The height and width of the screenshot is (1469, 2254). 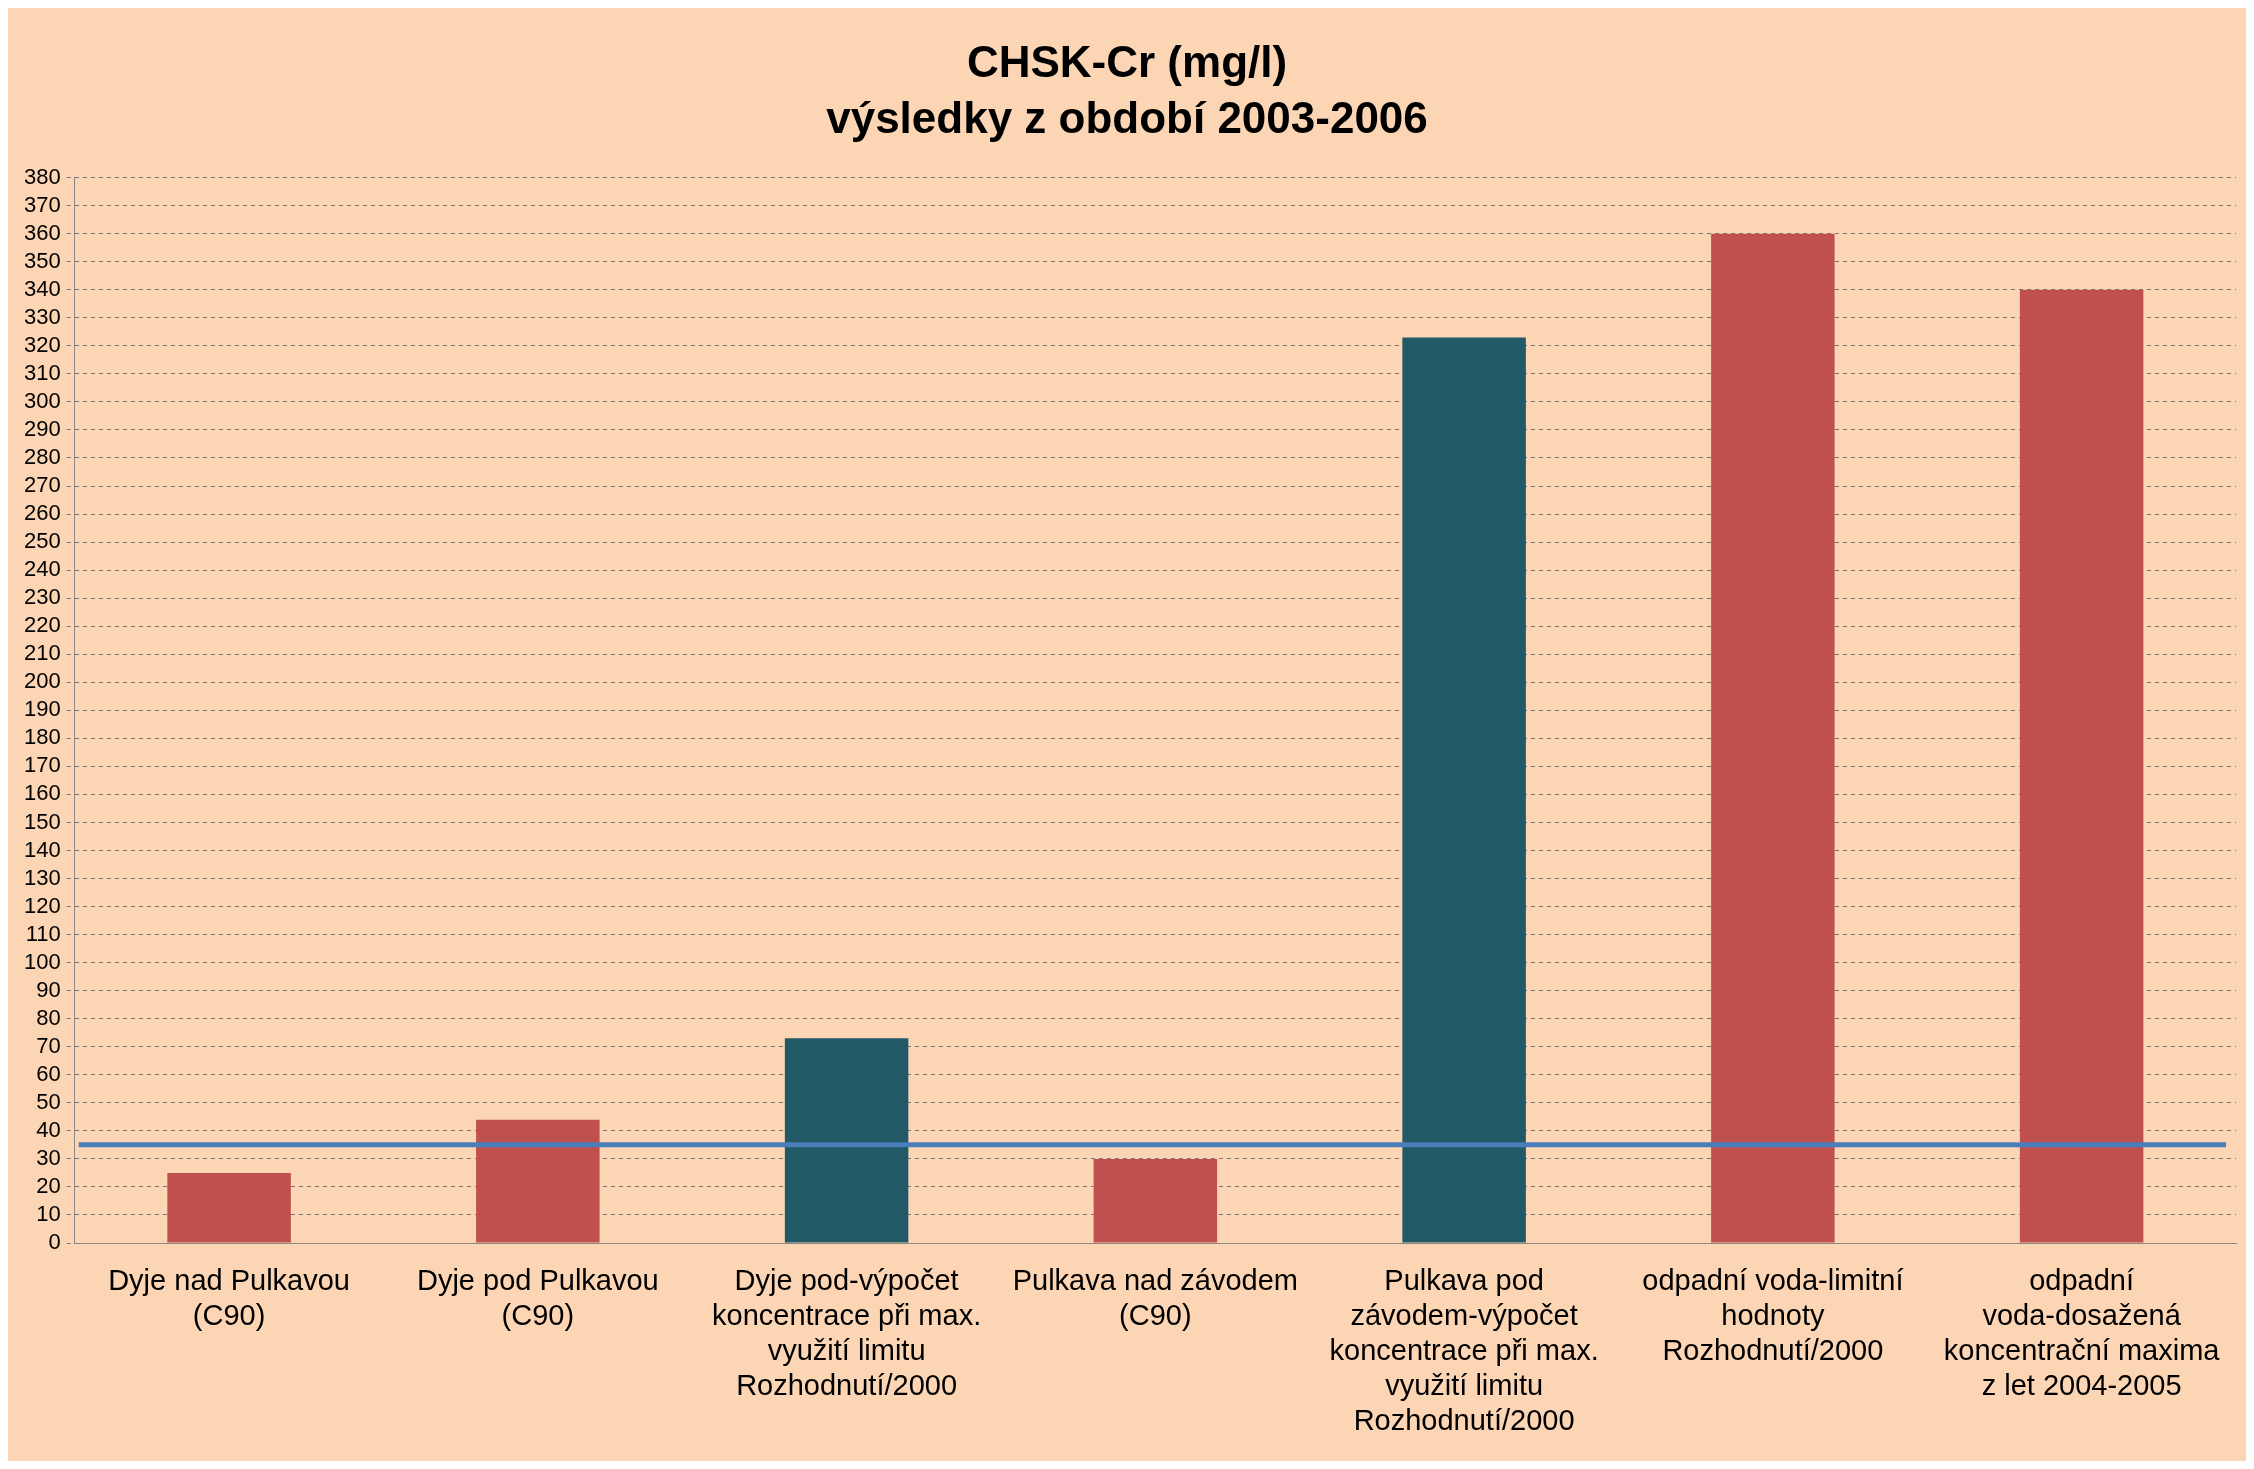 I want to click on y-tick-label: 330, so click(x=42, y=316).